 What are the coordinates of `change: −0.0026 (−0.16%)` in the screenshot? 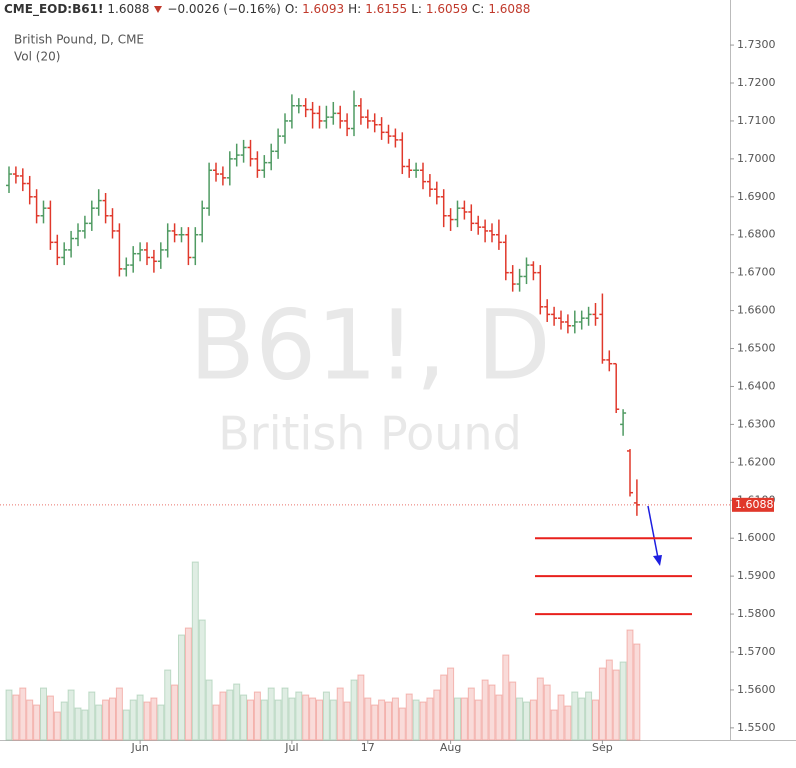 It's located at (224, 9).